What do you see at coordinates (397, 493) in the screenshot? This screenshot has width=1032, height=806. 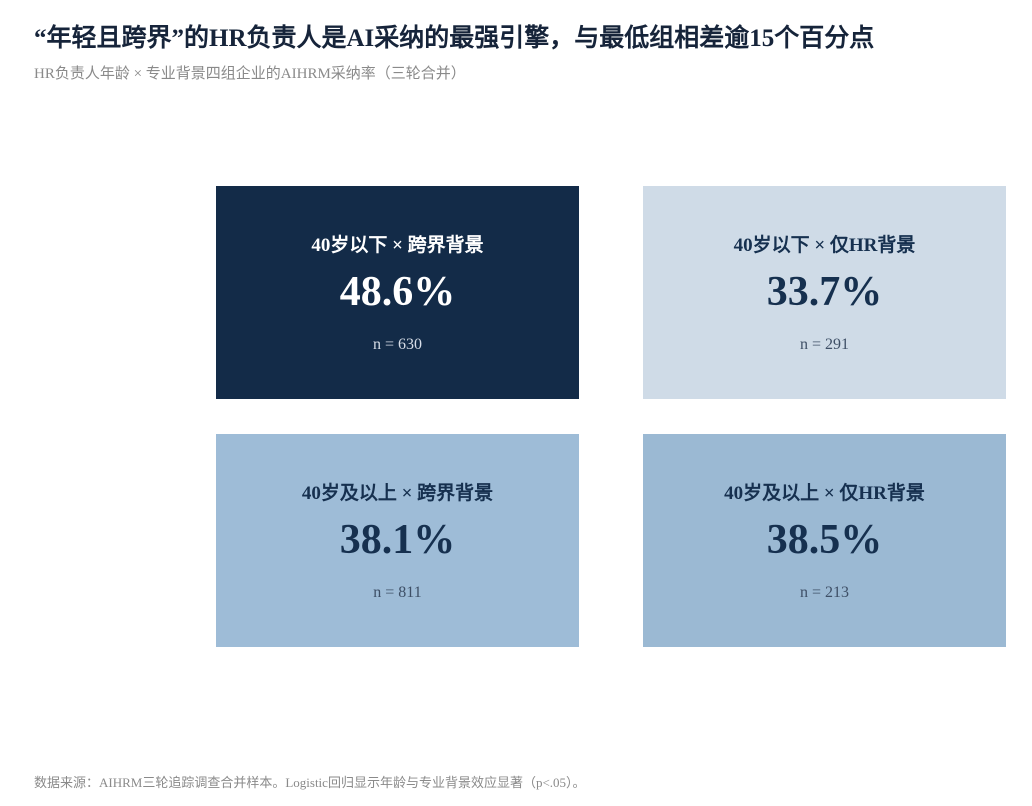 I see `card-label: 40岁及以上 × 跨界背景` at bounding box center [397, 493].